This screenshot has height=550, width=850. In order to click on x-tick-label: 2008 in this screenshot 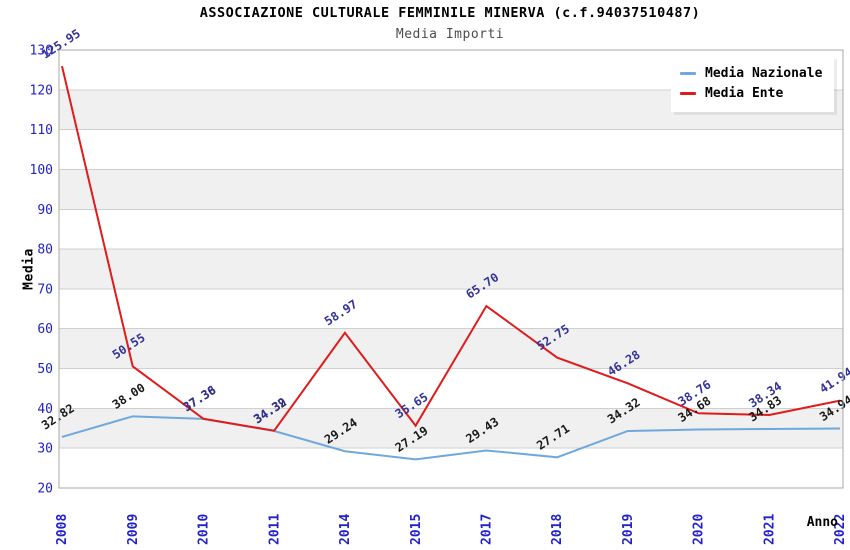, I will do `click(62, 529)`.